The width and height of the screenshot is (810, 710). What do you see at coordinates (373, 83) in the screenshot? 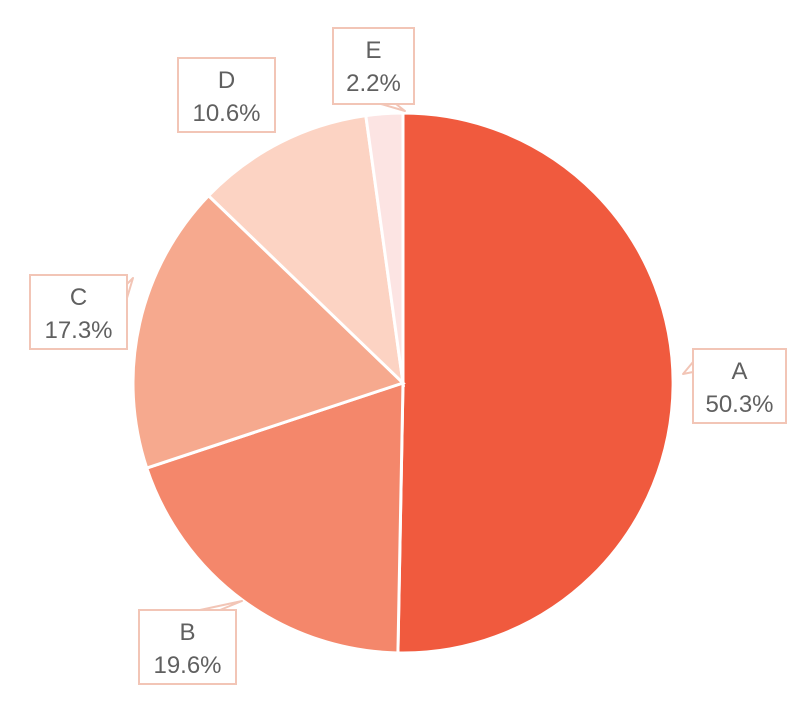
I see `slice-percent-e: 2.2%` at bounding box center [373, 83].